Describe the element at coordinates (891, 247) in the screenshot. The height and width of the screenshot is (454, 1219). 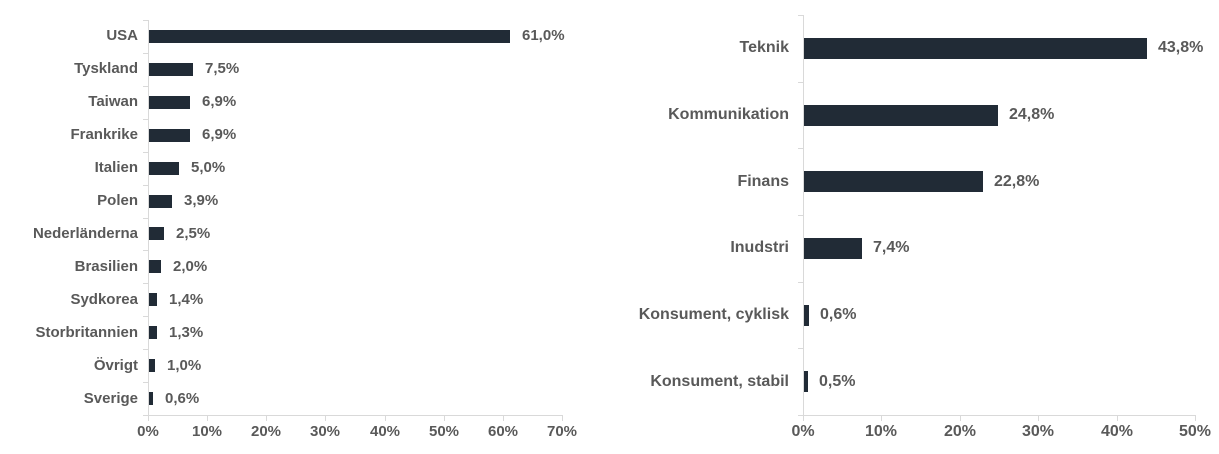
I see `value-label: 7,4%` at that location.